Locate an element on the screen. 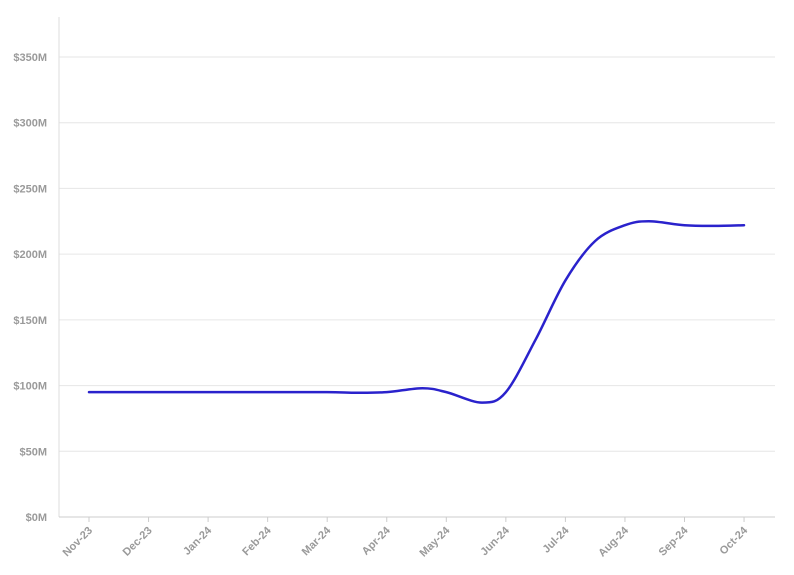 Image resolution: width=794 pixels, height=575 pixels. x-tick-label: Nov-23 is located at coordinates (78, 542).